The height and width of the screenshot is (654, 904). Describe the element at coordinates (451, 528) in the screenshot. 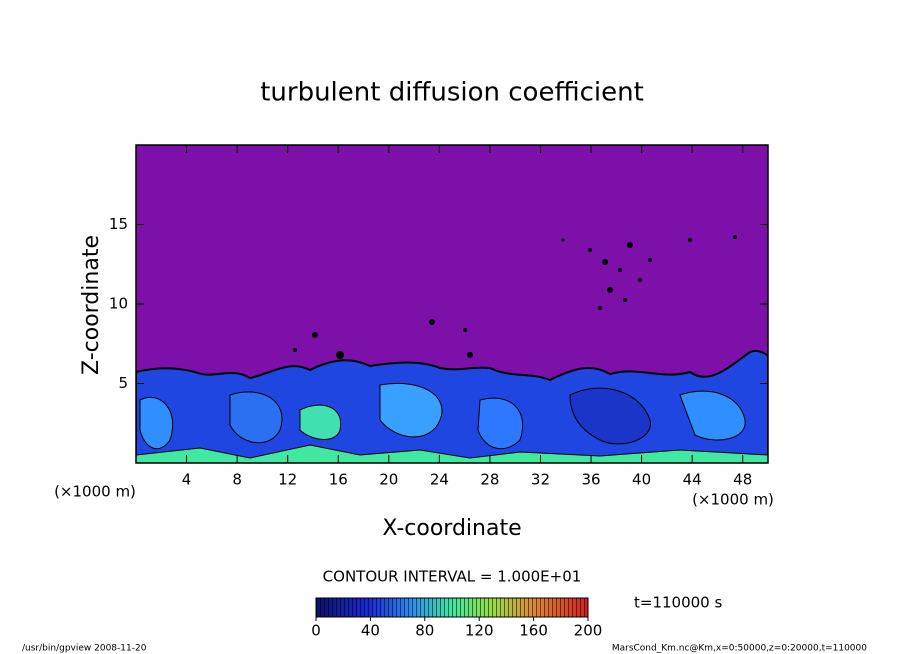

I see `x-axis-label: X-coordinate` at that location.